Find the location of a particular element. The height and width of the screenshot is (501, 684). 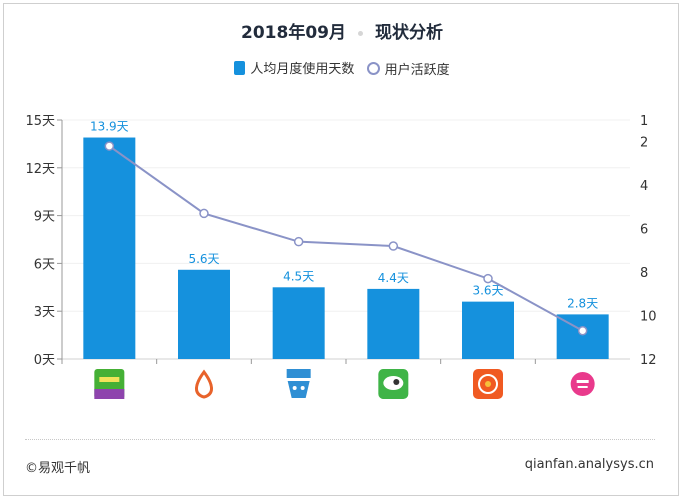

bar-data-label: 2.8天 is located at coordinates (582, 303).